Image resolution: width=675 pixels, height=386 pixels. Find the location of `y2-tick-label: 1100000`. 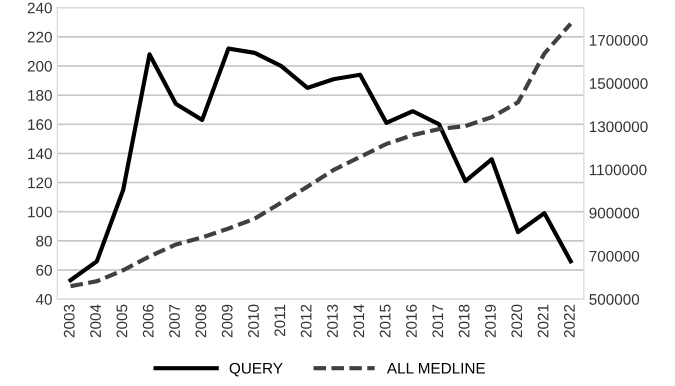

y2-tick-label: 1100000 is located at coordinates (618, 170).